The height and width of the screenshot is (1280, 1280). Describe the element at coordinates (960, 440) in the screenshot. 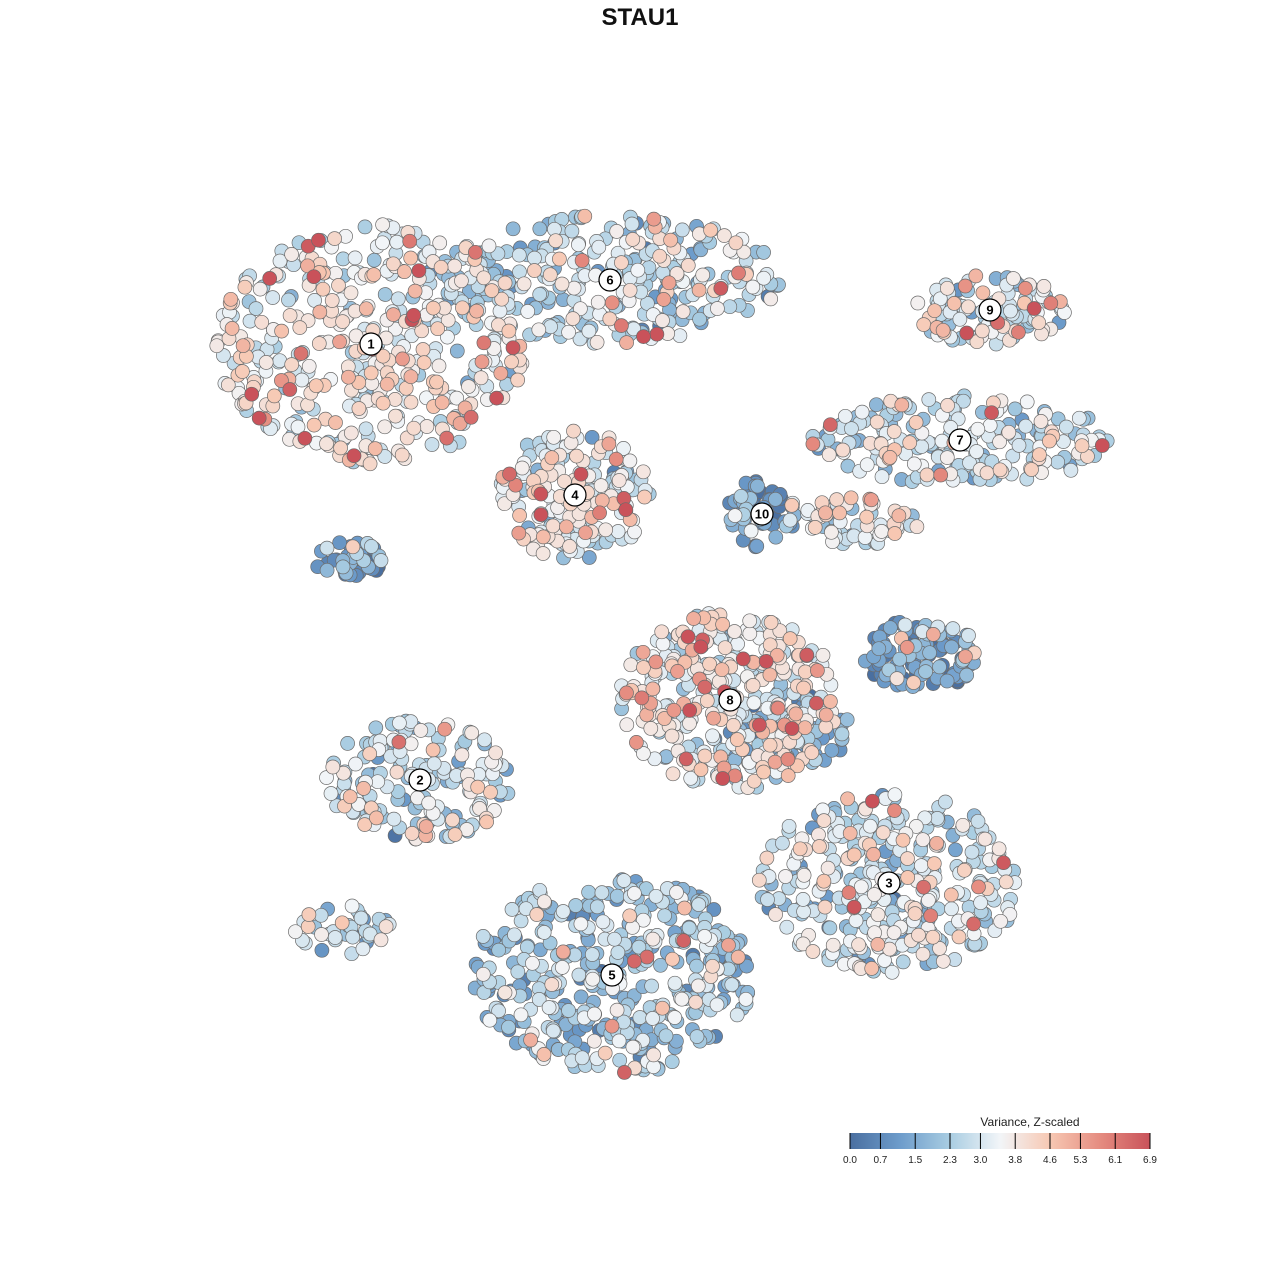

I see `cluster-label-7: 7` at that location.